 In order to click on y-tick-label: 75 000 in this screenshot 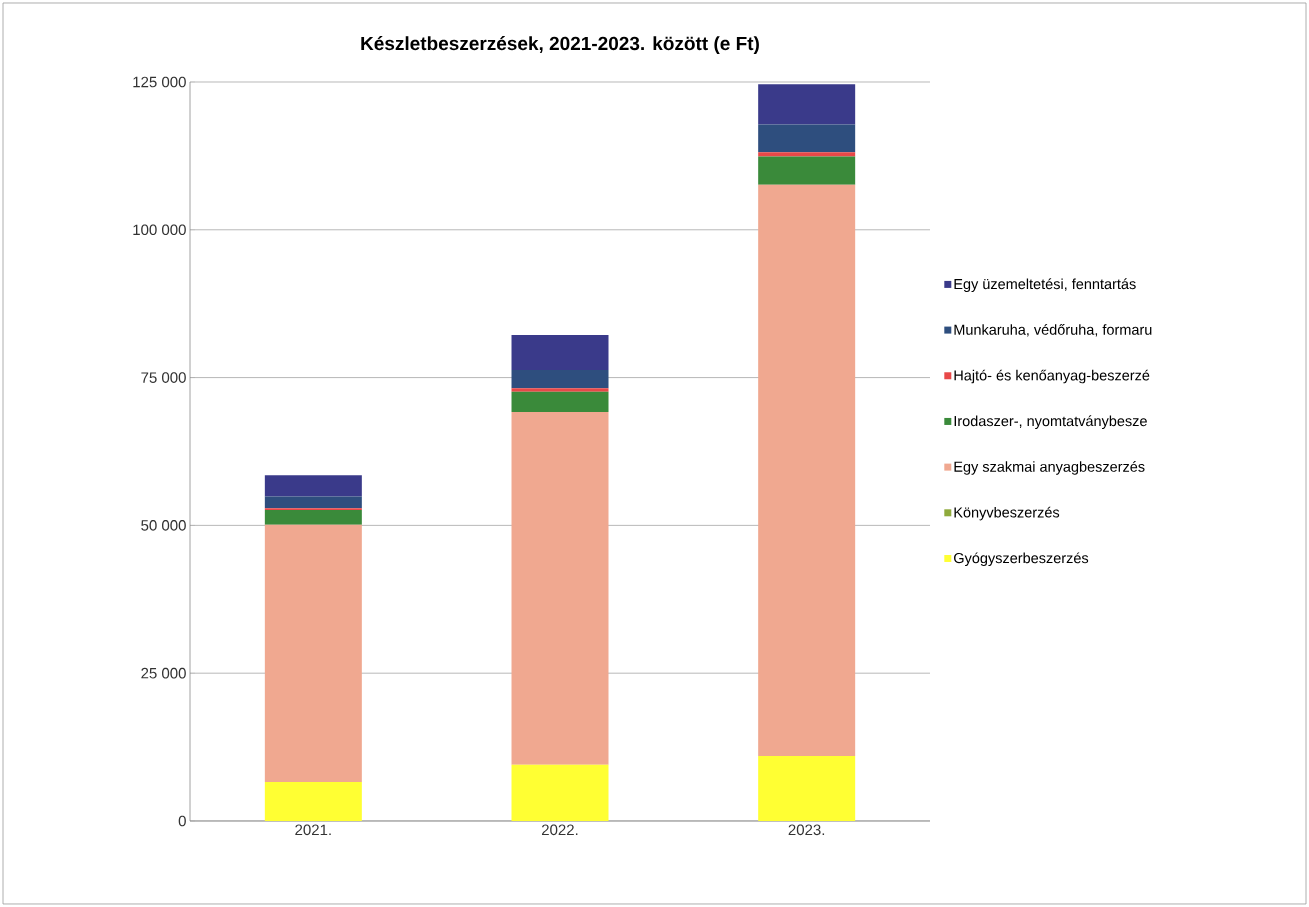, I will do `click(163, 377)`.